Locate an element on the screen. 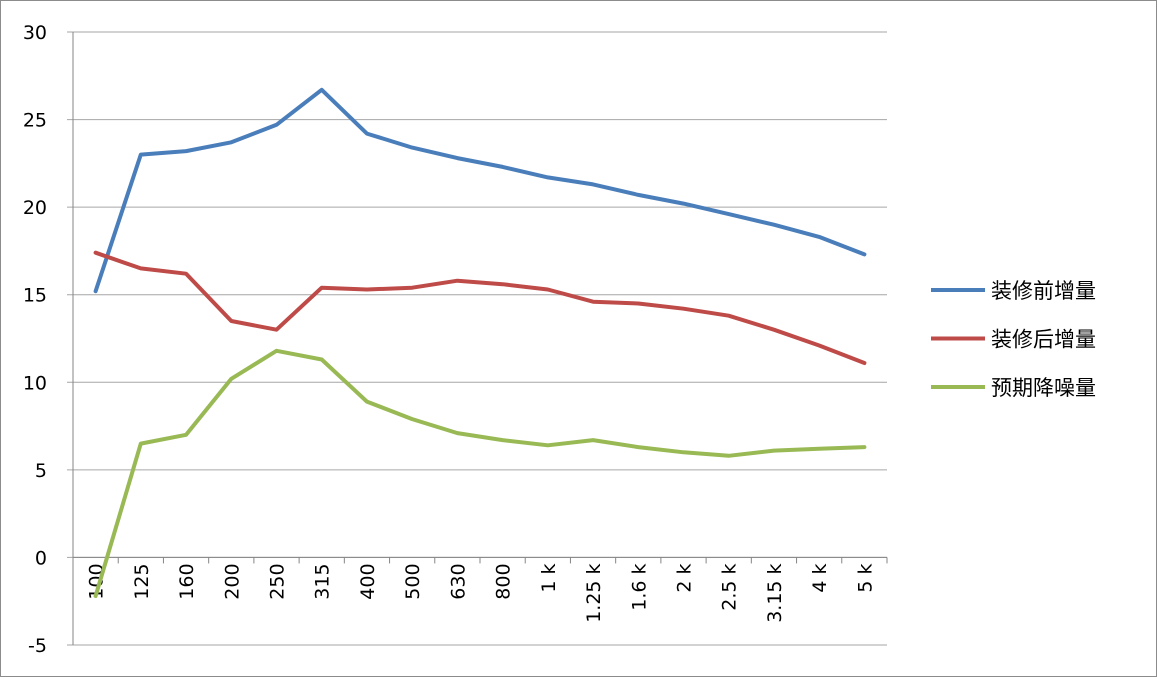 This screenshot has width=1157, height=680. x-tick-label: 5 k is located at coordinates (865, 577).